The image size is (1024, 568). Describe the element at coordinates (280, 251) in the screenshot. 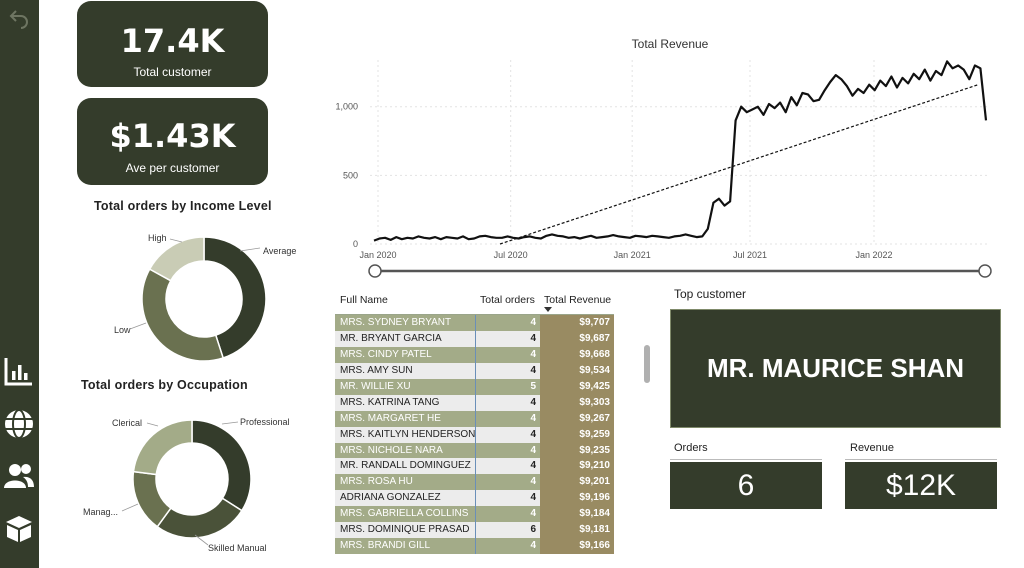

I see `income-label-average: Average` at that location.